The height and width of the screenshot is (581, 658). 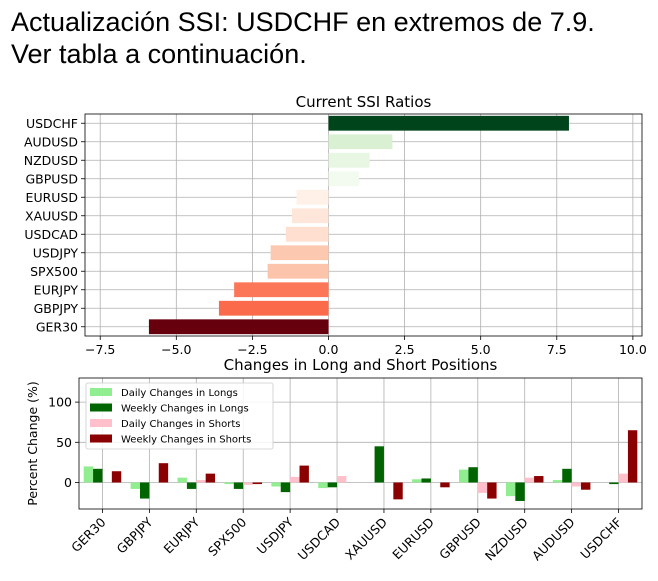 I want to click on changes-x-tick-label: GER30, so click(x=88, y=534).